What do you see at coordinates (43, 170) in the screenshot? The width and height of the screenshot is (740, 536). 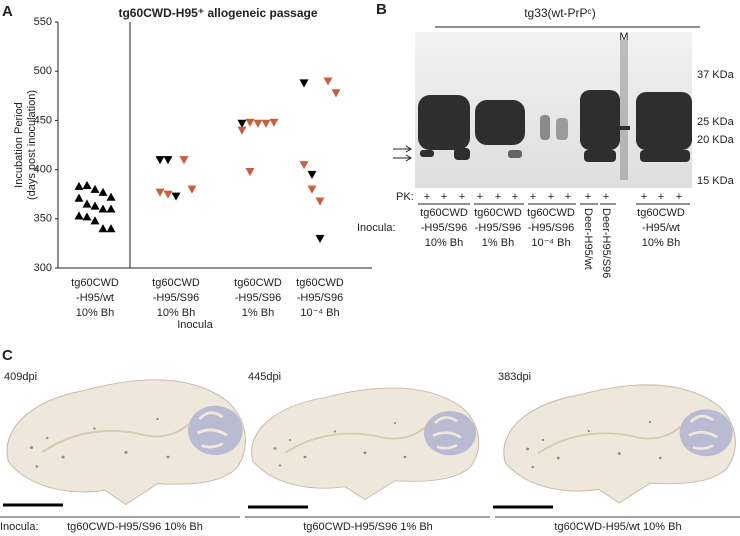 I see `y-tick-label: 400` at bounding box center [43, 170].